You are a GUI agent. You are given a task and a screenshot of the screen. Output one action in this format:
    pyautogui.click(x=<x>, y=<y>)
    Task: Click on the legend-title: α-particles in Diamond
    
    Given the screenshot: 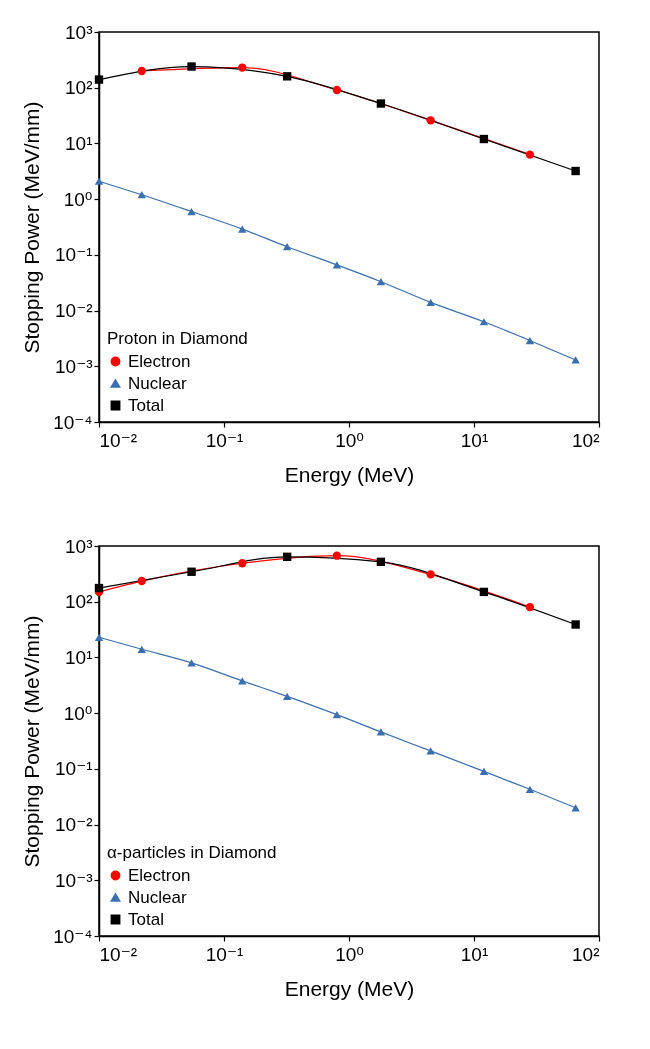 What is the action you would take?
    pyautogui.click(x=192, y=852)
    